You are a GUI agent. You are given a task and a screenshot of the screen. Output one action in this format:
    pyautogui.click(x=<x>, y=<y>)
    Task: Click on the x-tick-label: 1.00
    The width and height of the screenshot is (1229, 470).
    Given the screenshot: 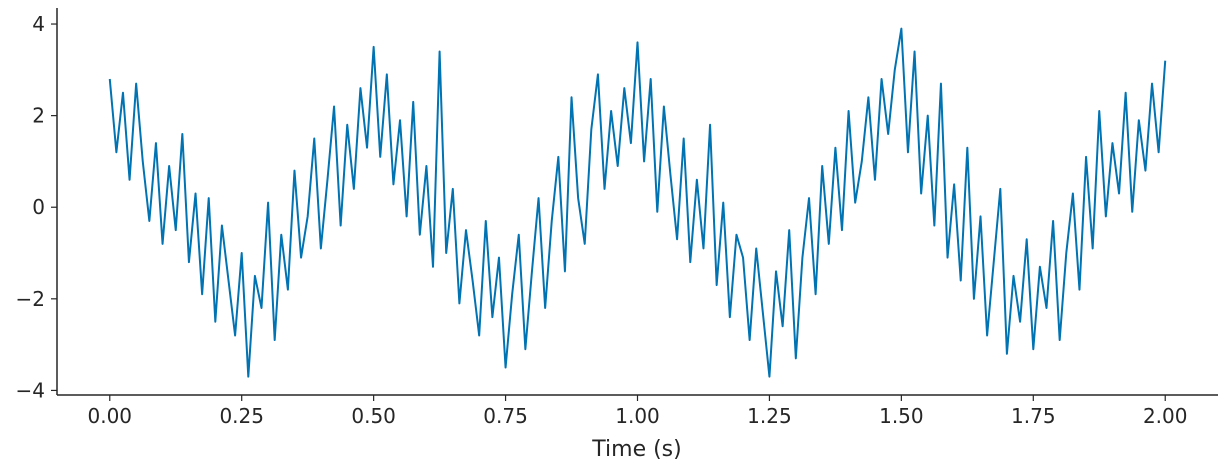 What is the action you would take?
    pyautogui.click(x=637, y=416)
    